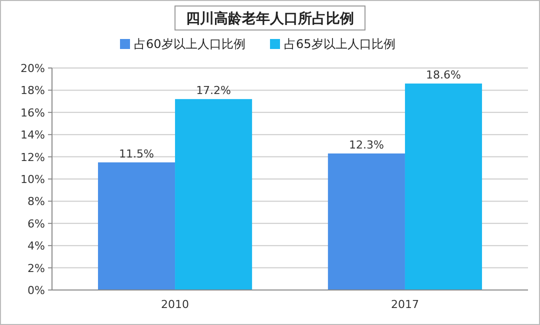 The image size is (540, 325). What do you see at coordinates (175, 304) in the screenshot?
I see `x-tick-label: 2010` at bounding box center [175, 304].